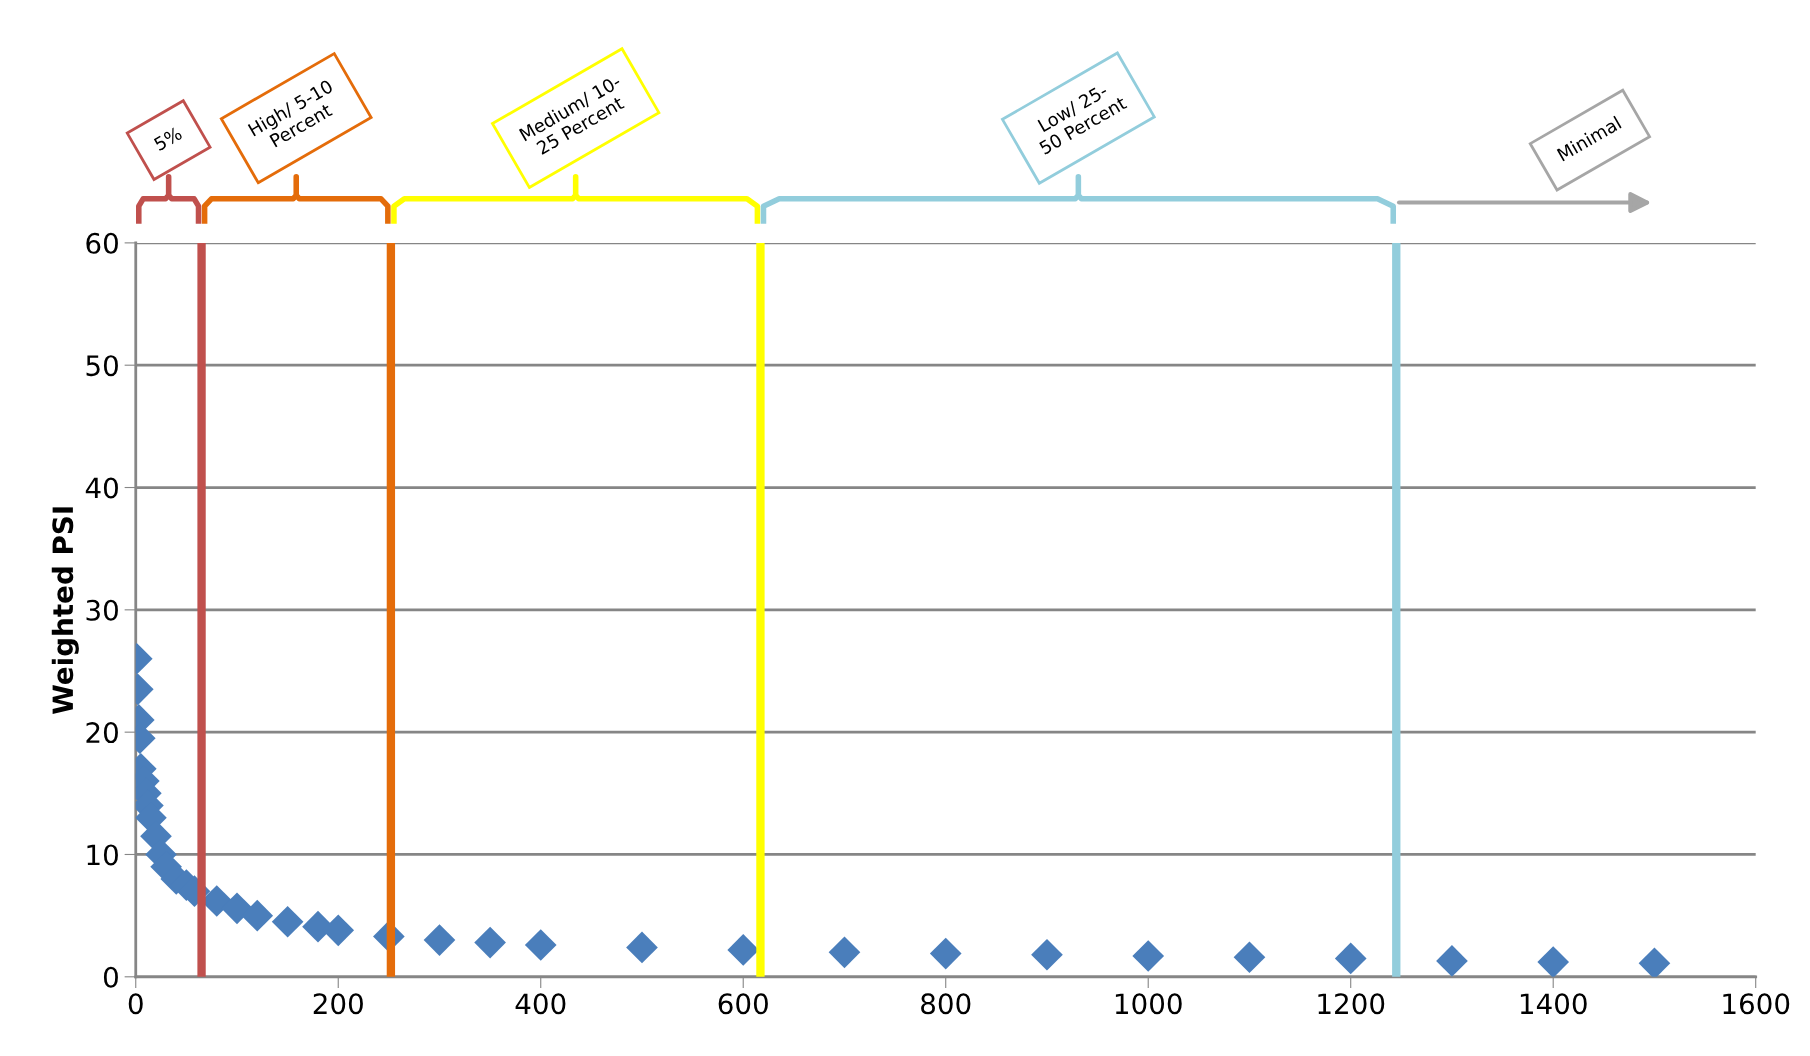 The height and width of the screenshot is (1056, 1810). Describe the element at coordinates (135, 1004) in the screenshot. I see `x-tick-label: 0` at that location.